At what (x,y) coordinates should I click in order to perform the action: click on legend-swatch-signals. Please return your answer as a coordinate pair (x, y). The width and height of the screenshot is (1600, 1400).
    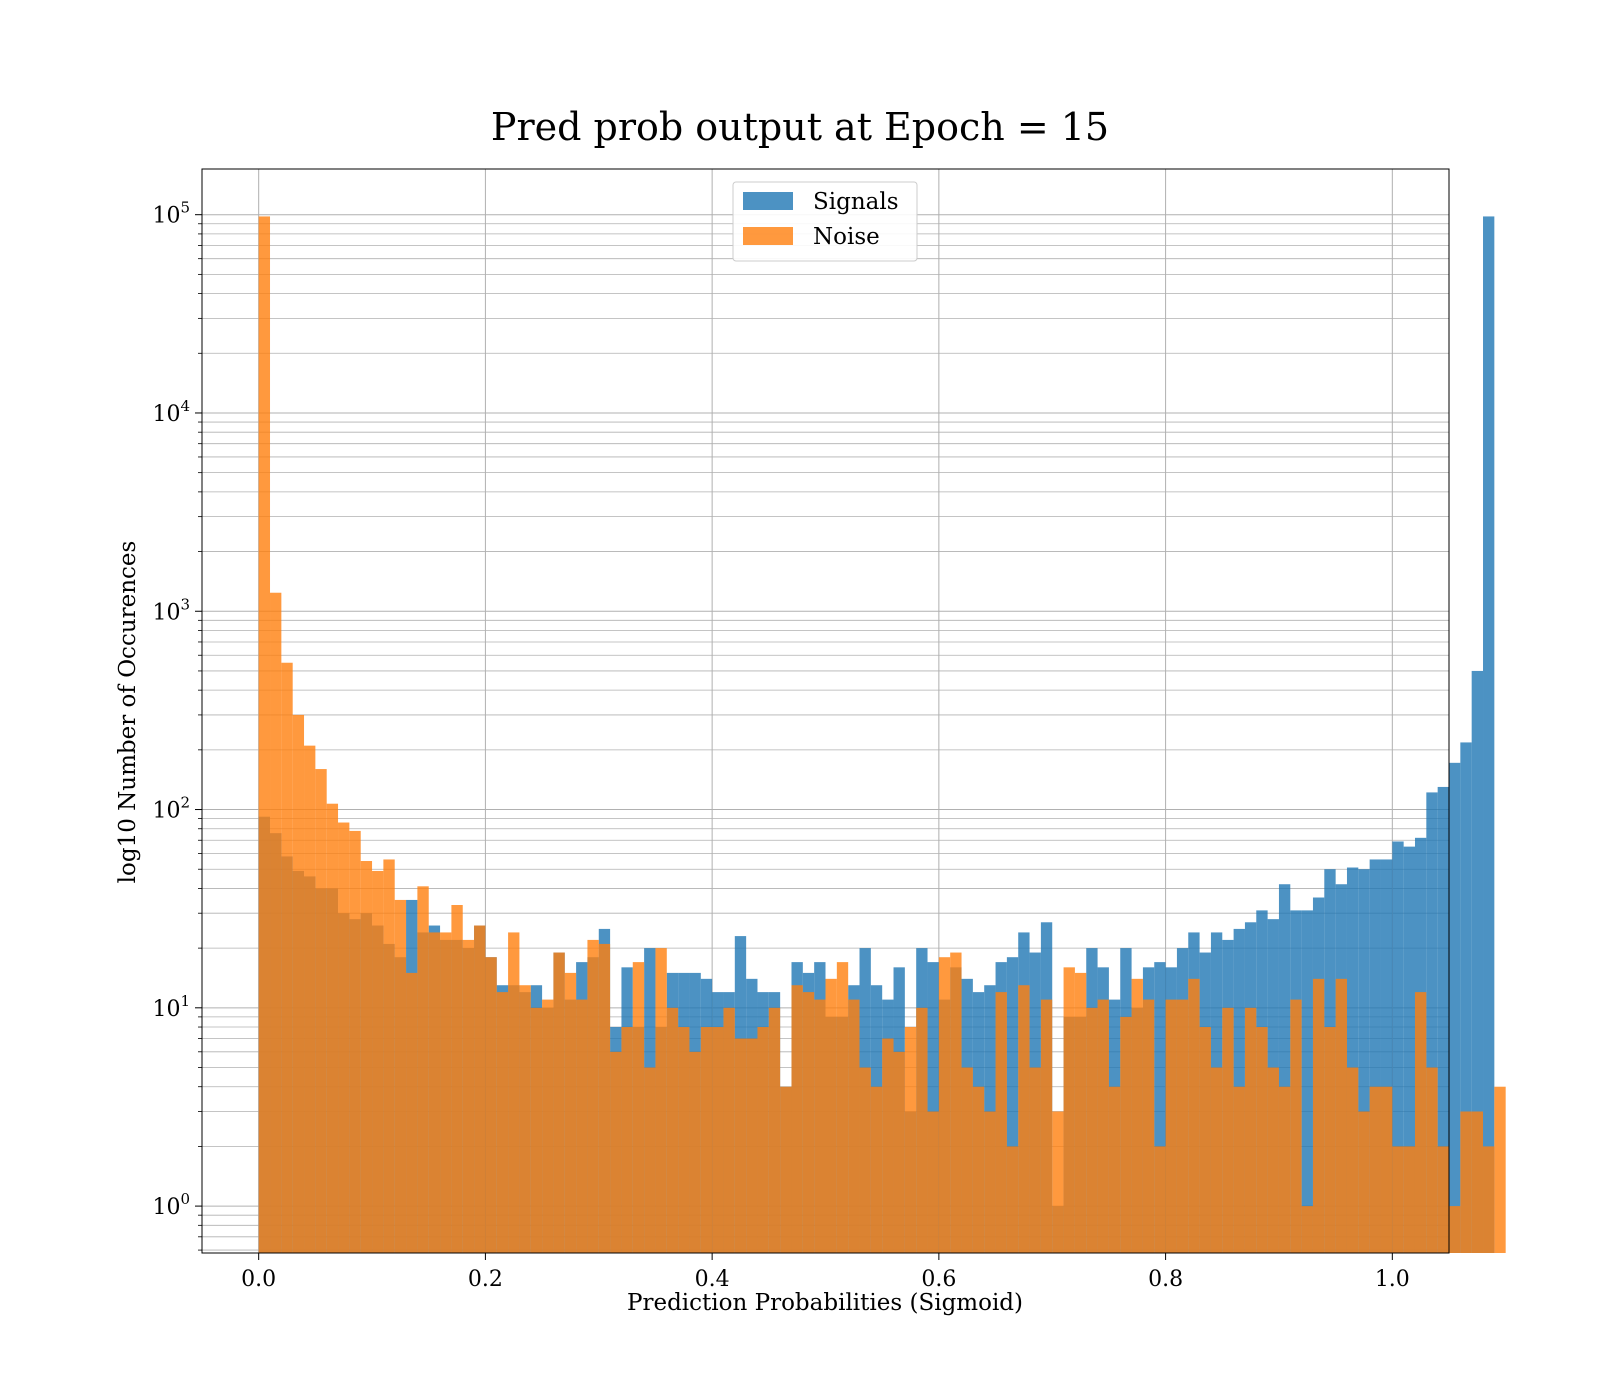
    Looking at the image, I should click on (768, 201).